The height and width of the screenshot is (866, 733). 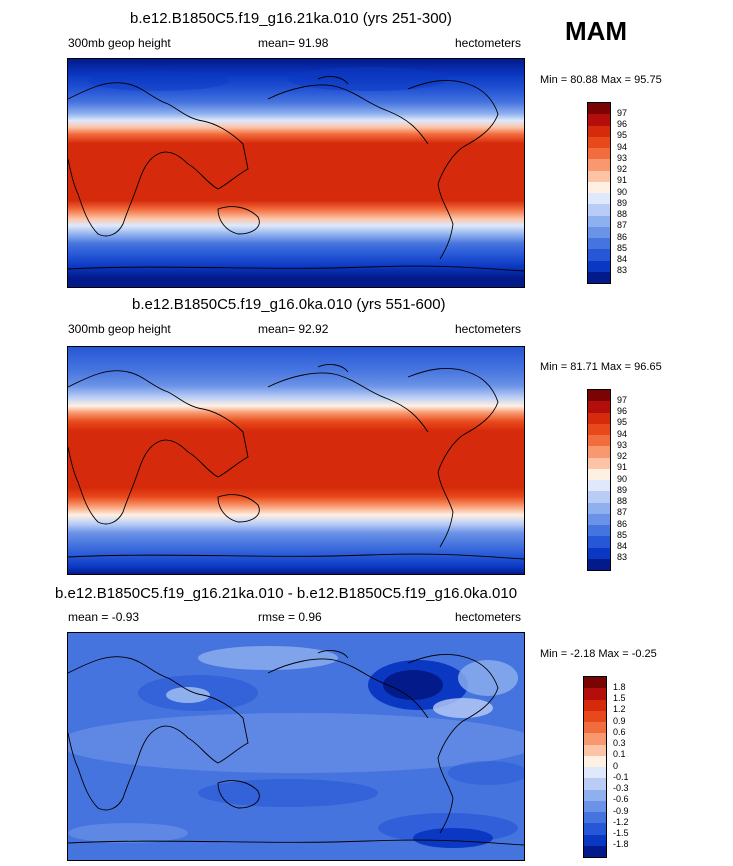 I want to click on colorbar-tick-label: -0.6, so click(x=621, y=799).